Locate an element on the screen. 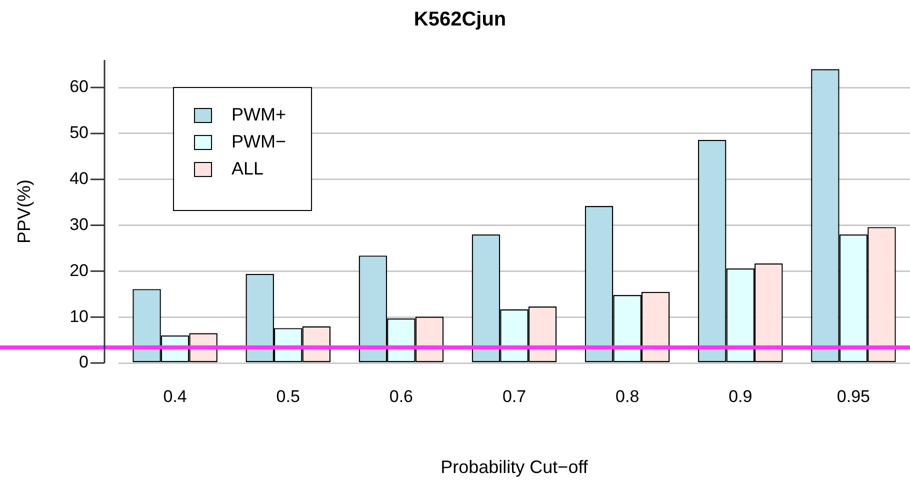 This screenshot has width=910, height=487. y-tick-label: 50 is located at coordinates (79, 132).